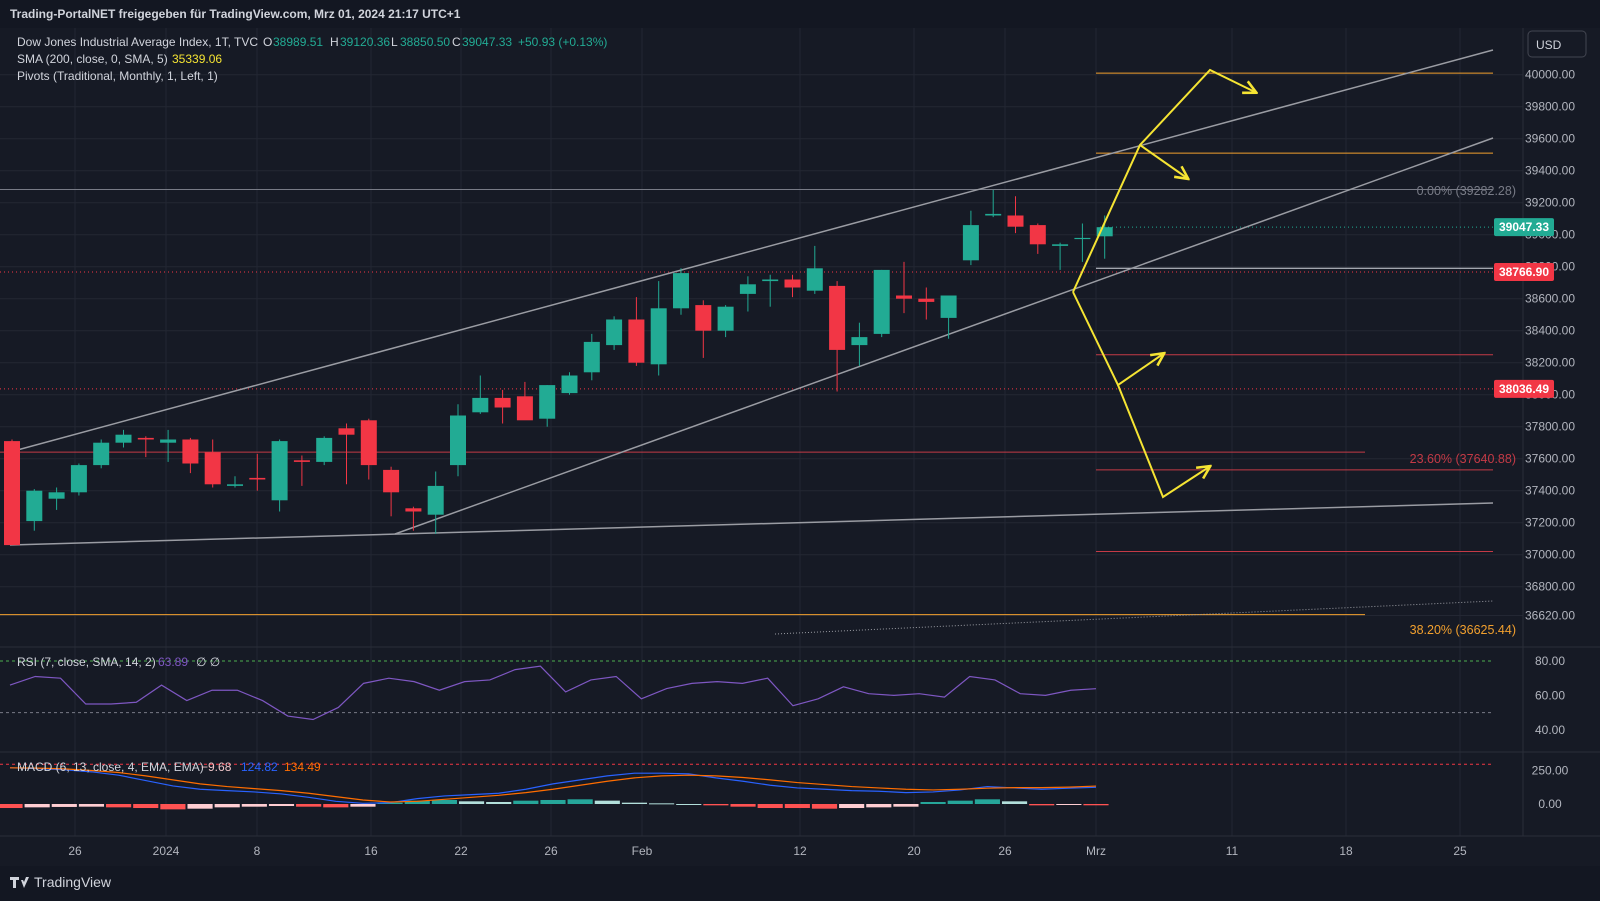 The image size is (1600, 901). What do you see at coordinates (425, 42) in the screenshot?
I see `legend-low-value: 38850.50` at bounding box center [425, 42].